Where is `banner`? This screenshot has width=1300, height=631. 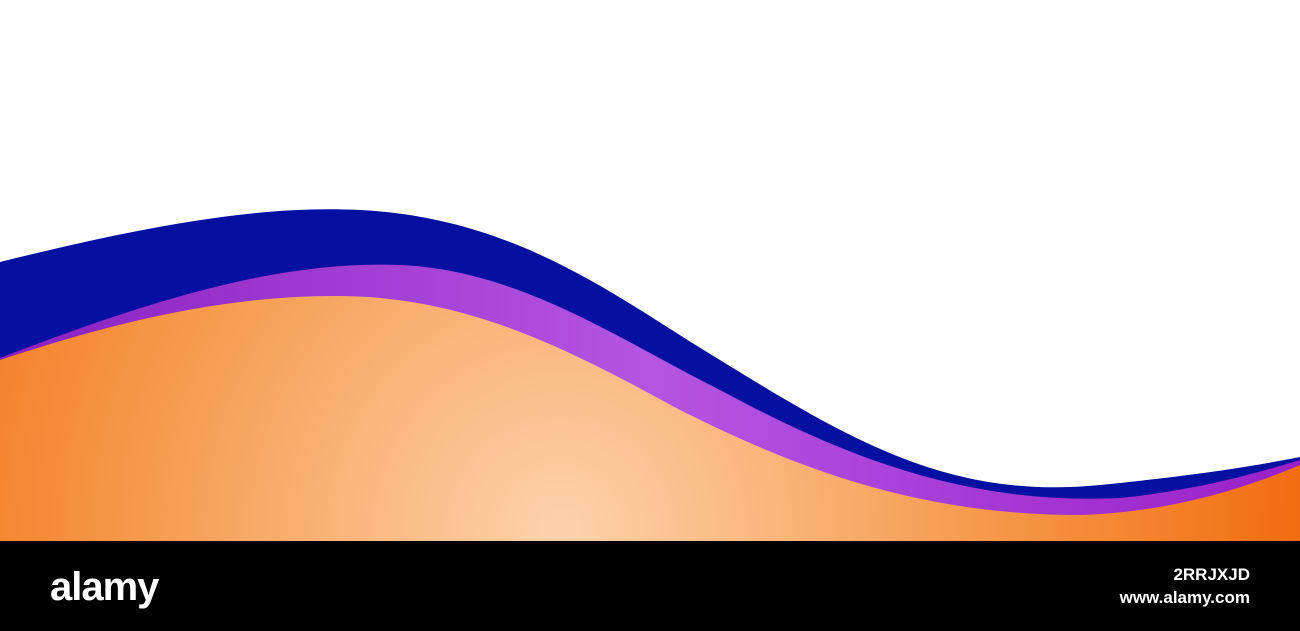 banner is located at coordinates (650, 586).